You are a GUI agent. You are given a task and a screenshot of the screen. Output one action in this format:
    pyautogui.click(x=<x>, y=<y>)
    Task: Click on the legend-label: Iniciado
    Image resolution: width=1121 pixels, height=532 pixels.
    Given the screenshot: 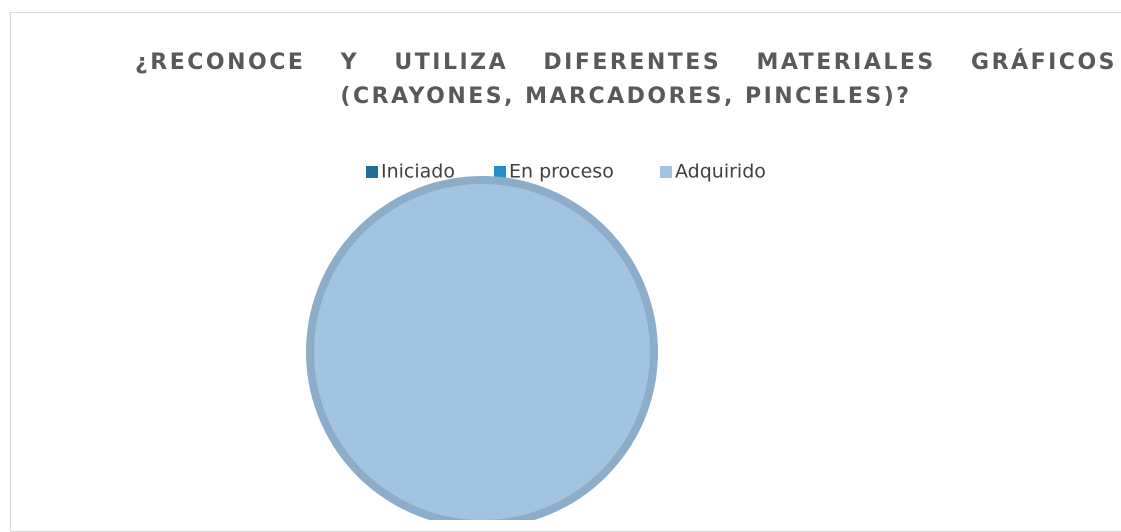 What is the action you would take?
    pyautogui.click(x=418, y=172)
    